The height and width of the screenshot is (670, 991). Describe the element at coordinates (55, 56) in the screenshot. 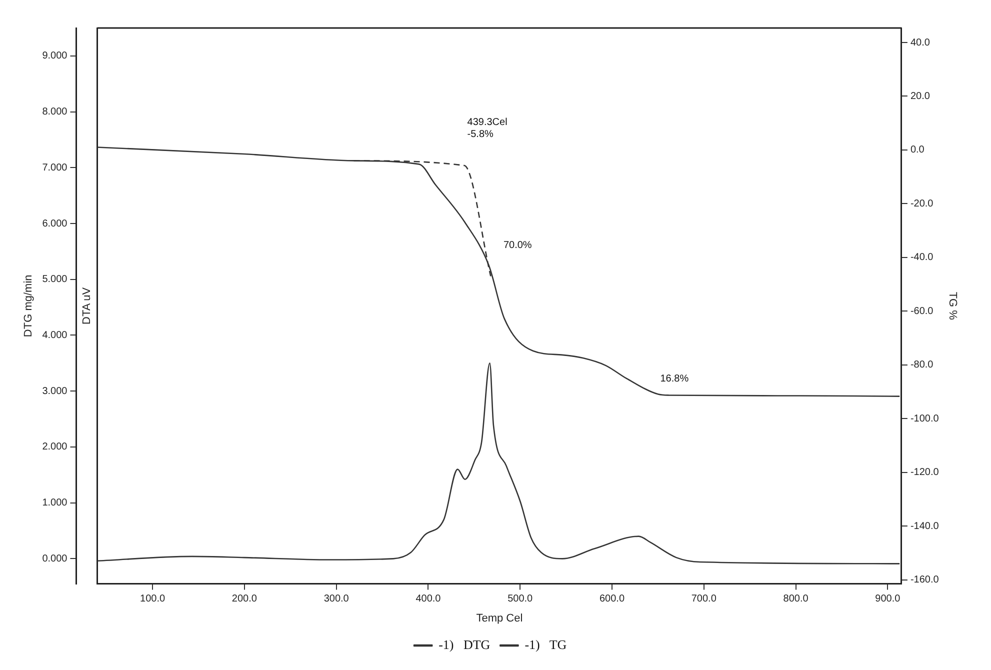

I see `y-tick-label: 9.000` at that location.